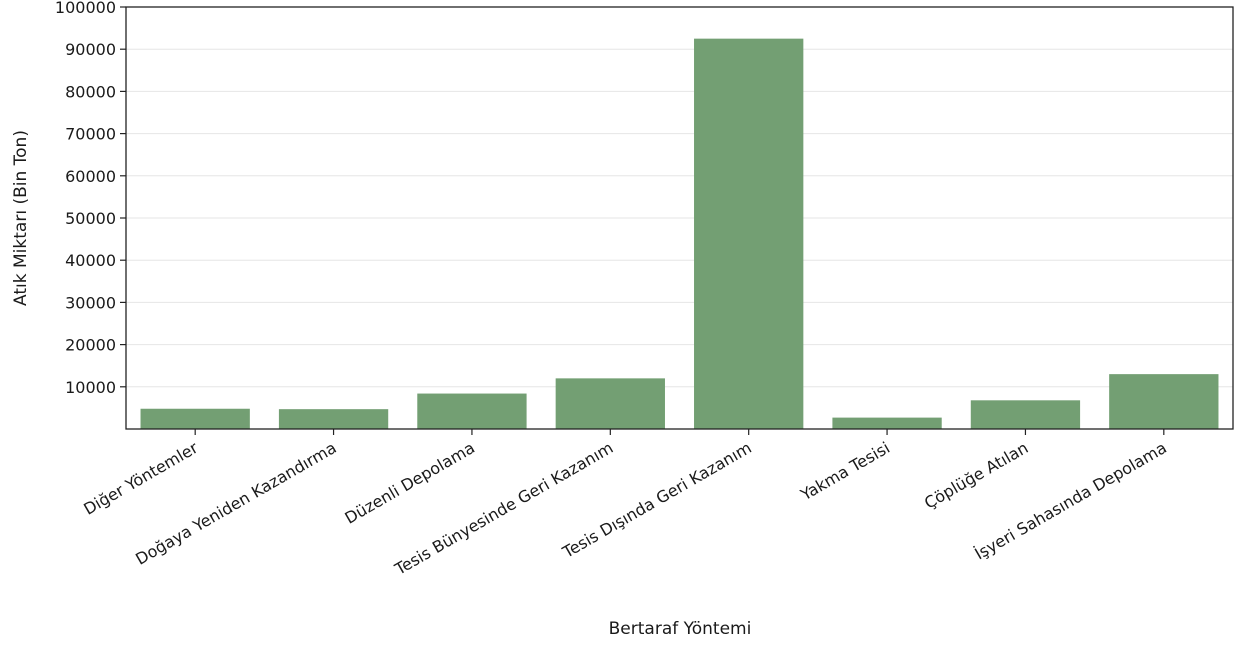 The height and width of the screenshot is (649, 1241). Describe the element at coordinates (21, 218) in the screenshot. I see `y-axis-label: Atık Miktarı (Bin Ton)` at that location.